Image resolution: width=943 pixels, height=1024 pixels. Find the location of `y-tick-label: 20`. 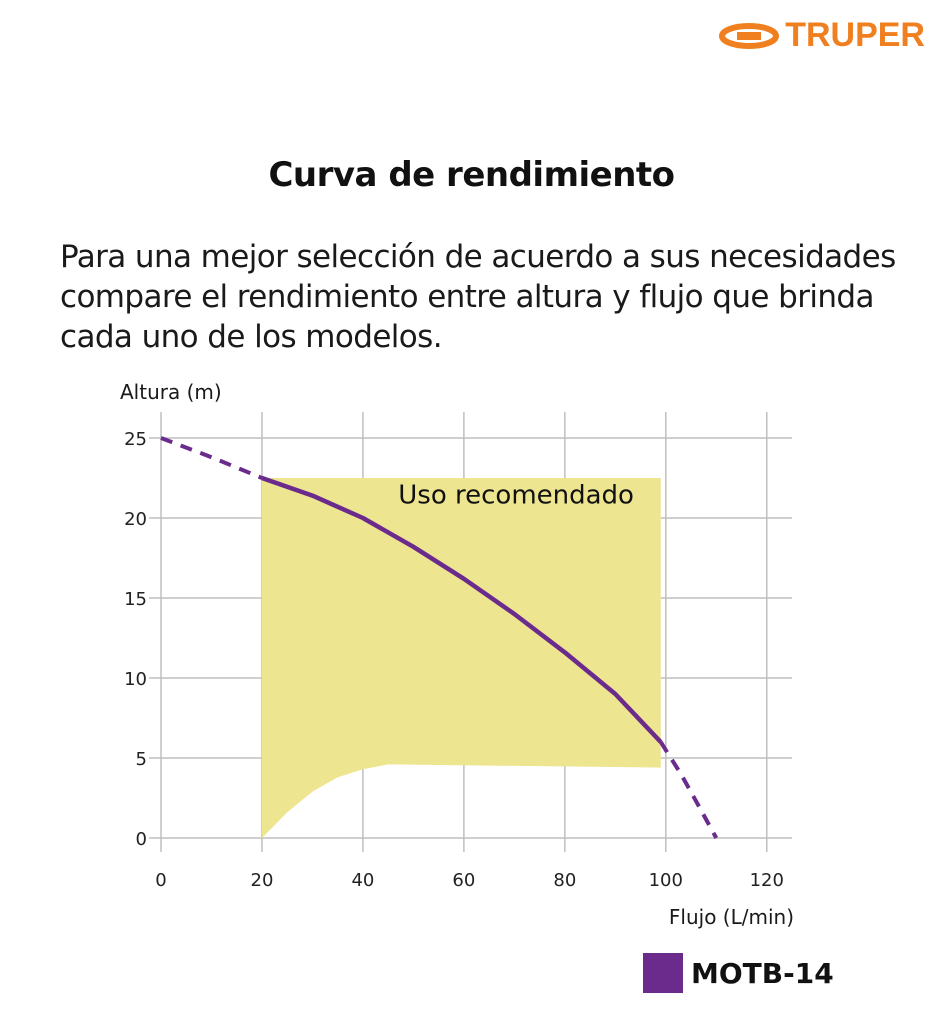

y-tick-label: 20 is located at coordinates (135, 519).